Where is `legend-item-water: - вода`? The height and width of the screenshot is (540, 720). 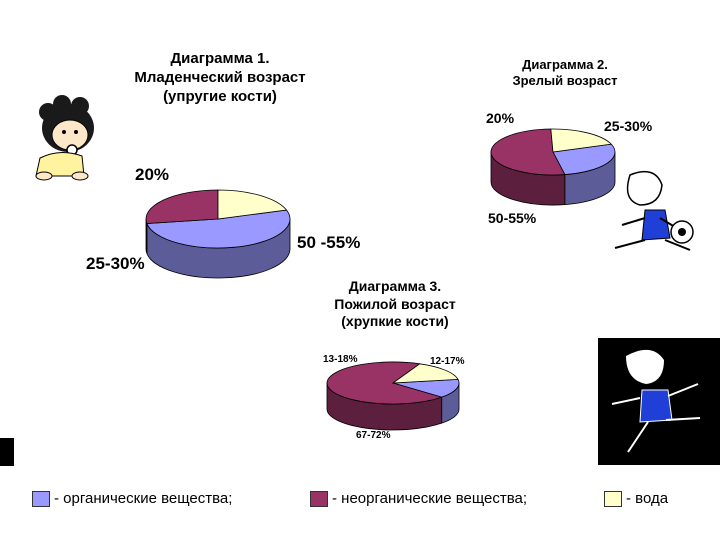
legend-item-water: - вода is located at coordinates (636, 498).